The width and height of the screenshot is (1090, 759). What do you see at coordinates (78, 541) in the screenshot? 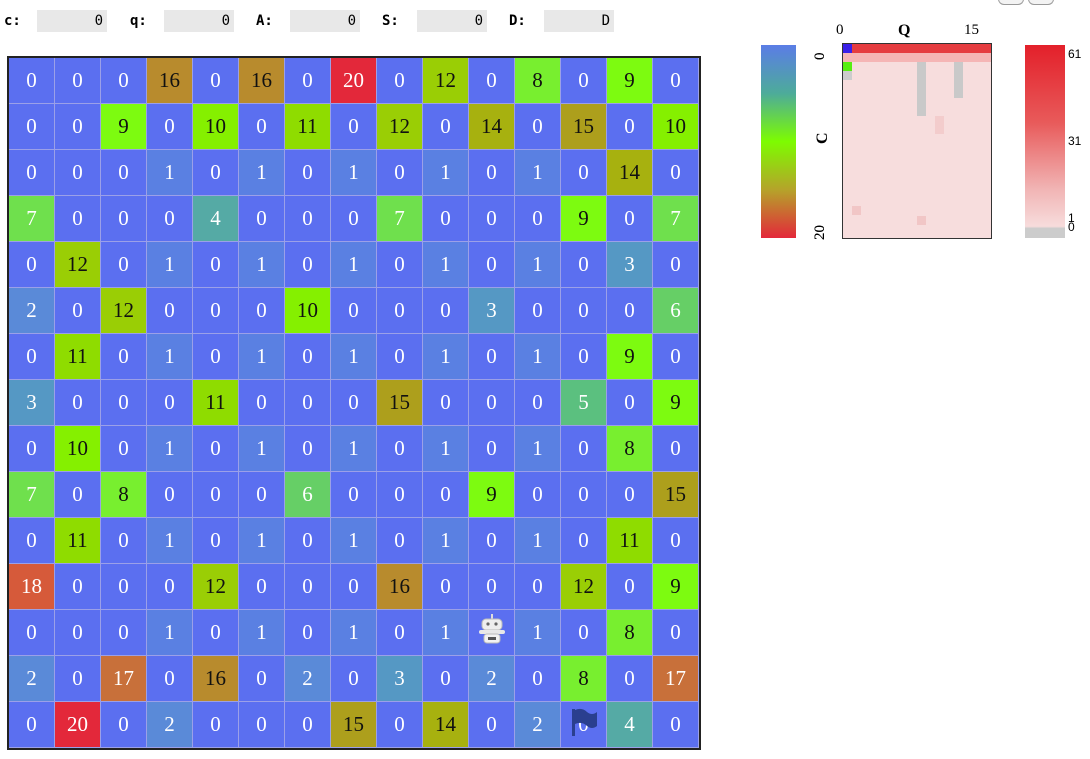
I see `board-cell: 11` at bounding box center [78, 541].